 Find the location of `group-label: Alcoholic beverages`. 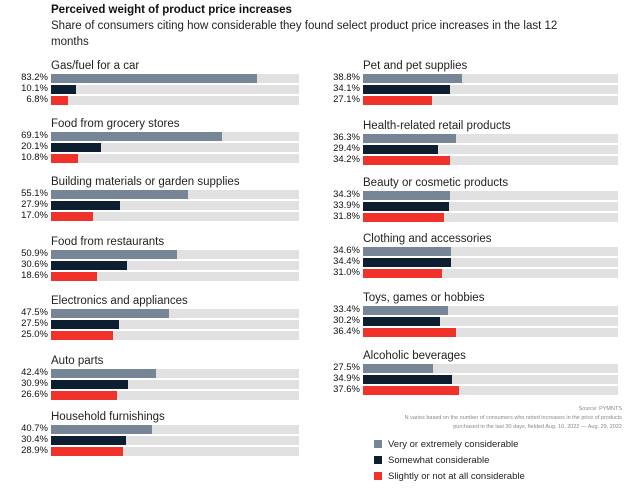

group-label: Alcoholic beverages is located at coordinates (414, 356).